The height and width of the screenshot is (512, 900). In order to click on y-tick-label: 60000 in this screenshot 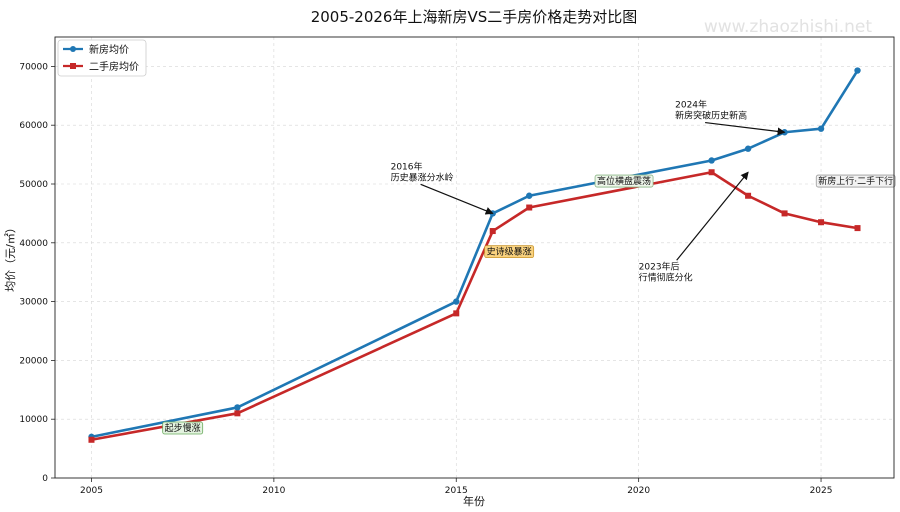, I will do `click(33, 126)`.